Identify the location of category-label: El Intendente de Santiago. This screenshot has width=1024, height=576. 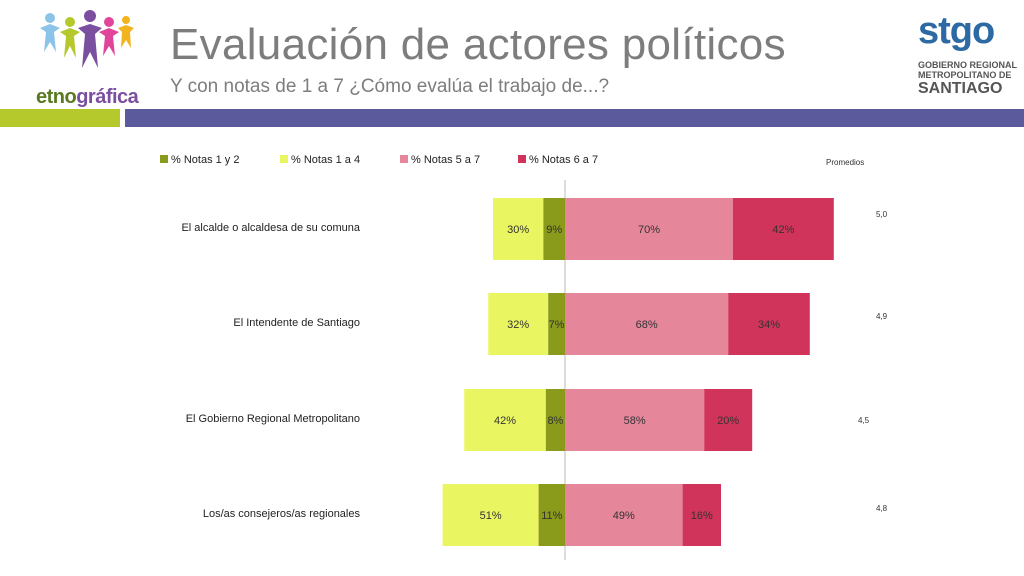
(296, 323).